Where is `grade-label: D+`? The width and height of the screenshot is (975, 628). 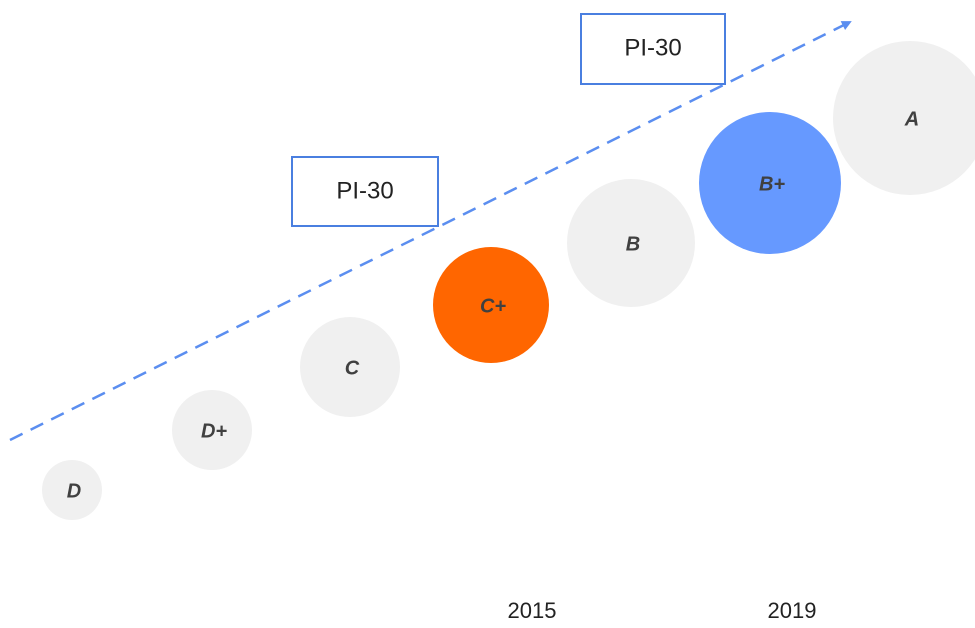
grade-label: D+ is located at coordinates (214, 431).